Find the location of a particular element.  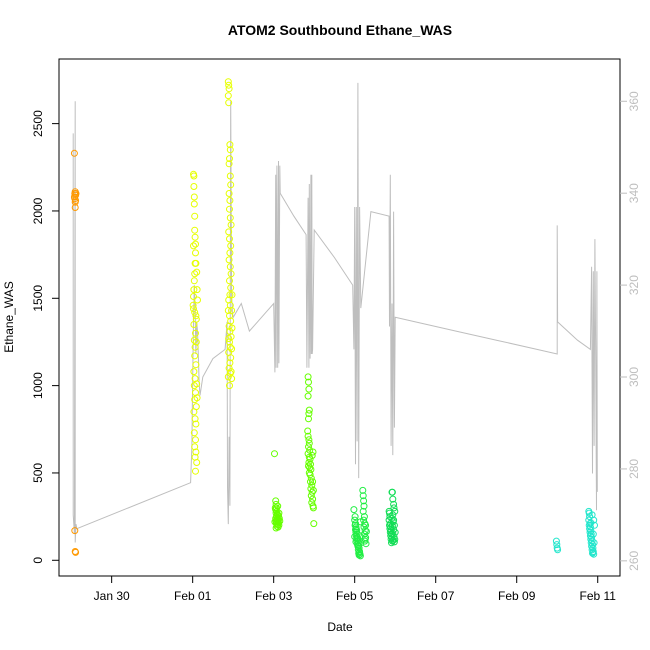

y-tick-label: 0 is located at coordinates (38, 560).